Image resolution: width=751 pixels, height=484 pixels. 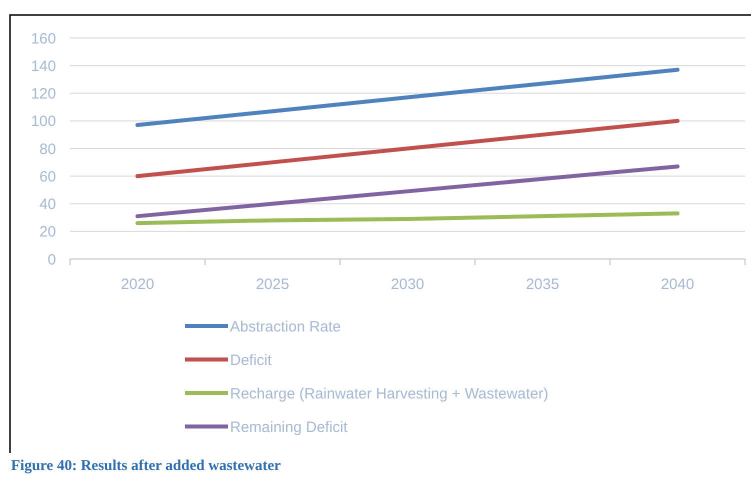 I want to click on legend-label: Abstraction Rate, so click(x=285, y=327).